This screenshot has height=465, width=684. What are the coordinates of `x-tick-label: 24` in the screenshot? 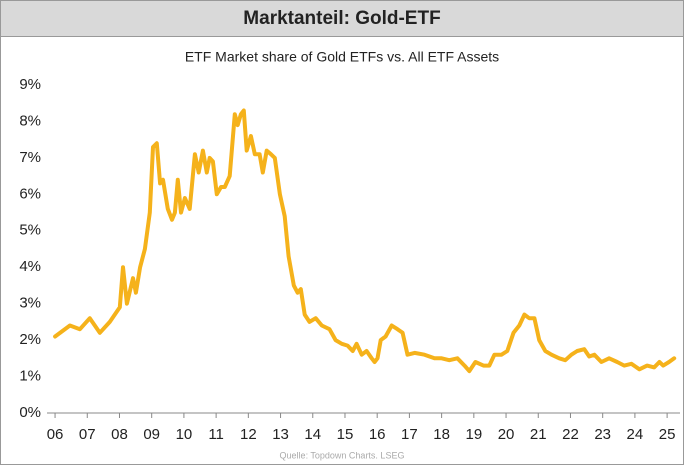 It's located at (635, 434).